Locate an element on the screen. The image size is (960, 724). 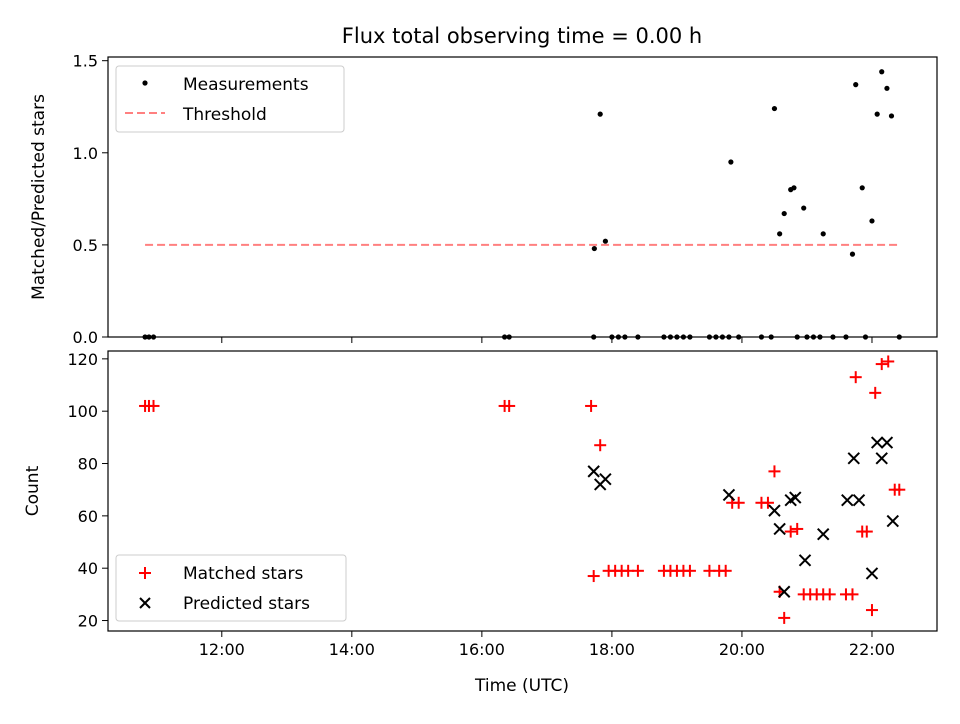
bottom-y-tick-label: 40 is located at coordinates (88, 568).